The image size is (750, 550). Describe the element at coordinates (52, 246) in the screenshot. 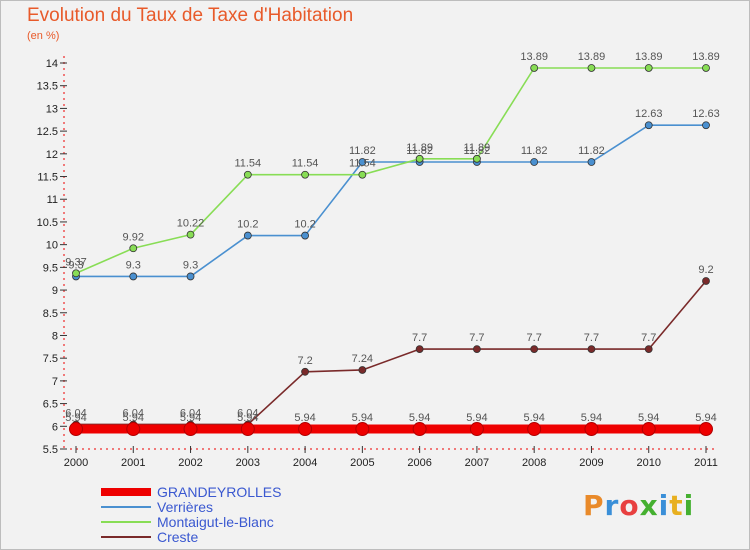

I see `y-tick-label: 10` at that location.